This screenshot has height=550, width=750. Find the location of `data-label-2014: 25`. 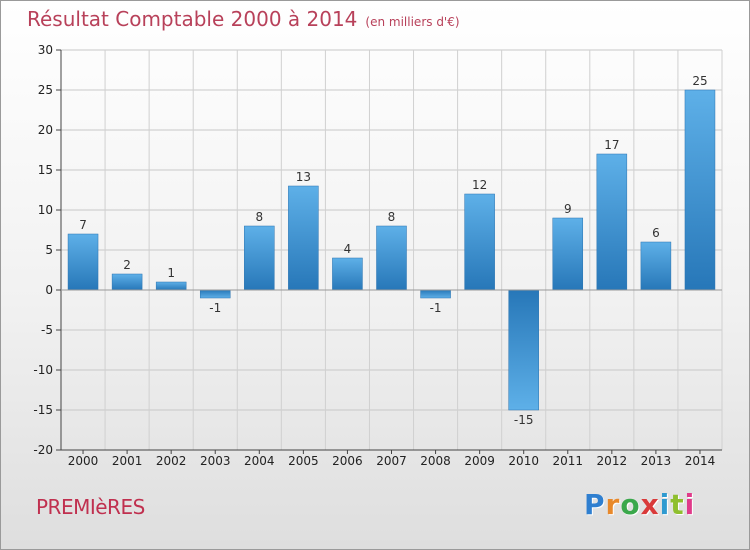

data-label-2014: 25 is located at coordinates (699, 81).